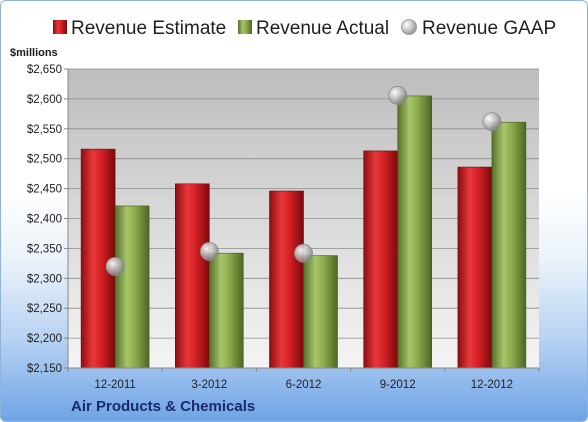 The width and height of the screenshot is (588, 422). What do you see at coordinates (492, 385) in the screenshot?
I see `x-category-label: 12-2012` at bounding box center [492, 385].